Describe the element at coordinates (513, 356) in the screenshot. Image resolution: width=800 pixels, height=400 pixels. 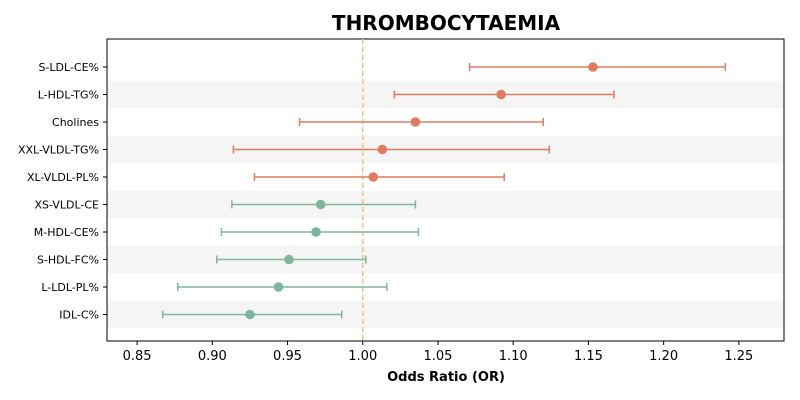
I see `x-tick-label: 1.10` at that location.